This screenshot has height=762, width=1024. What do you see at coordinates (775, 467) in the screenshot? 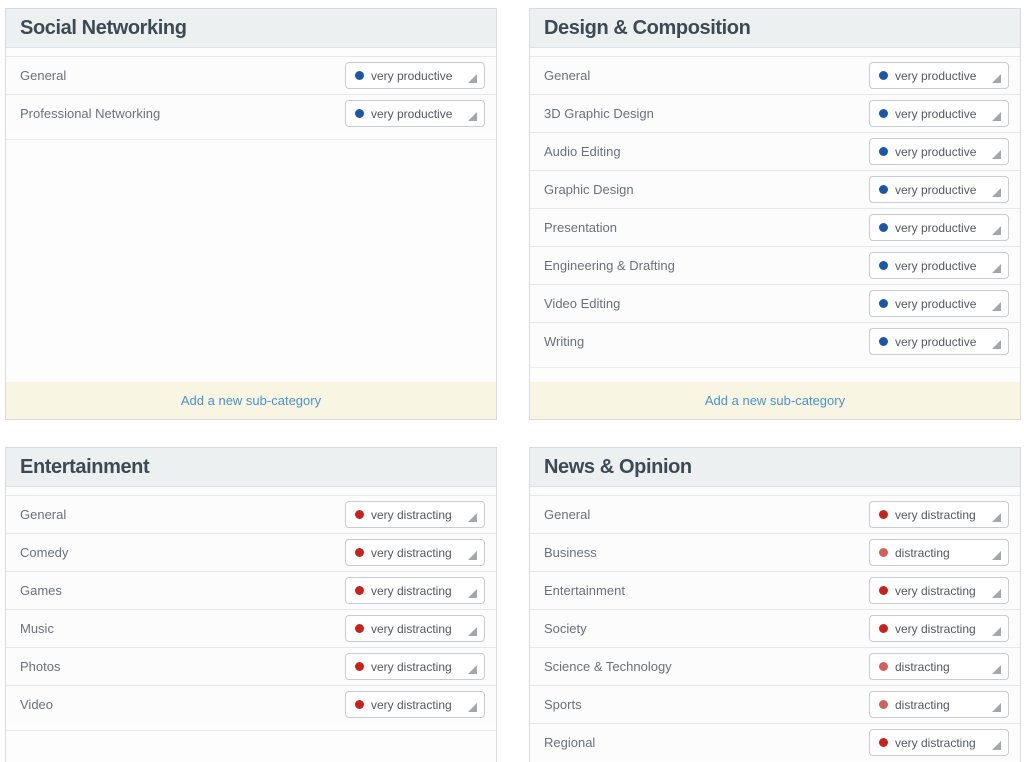
I see `panel-header: News & Opinion` at bounding box center [775, 467].